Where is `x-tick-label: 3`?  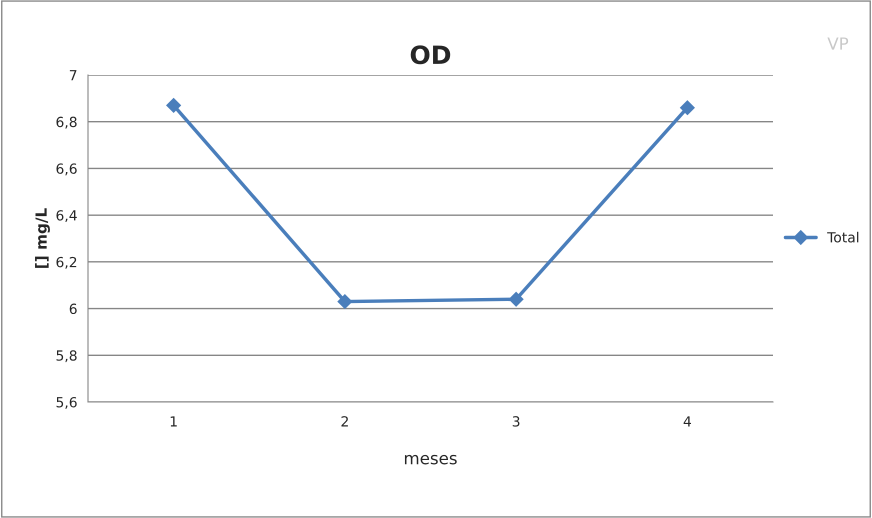 x-tick-label: 3 is located at coordinates (516, 421).